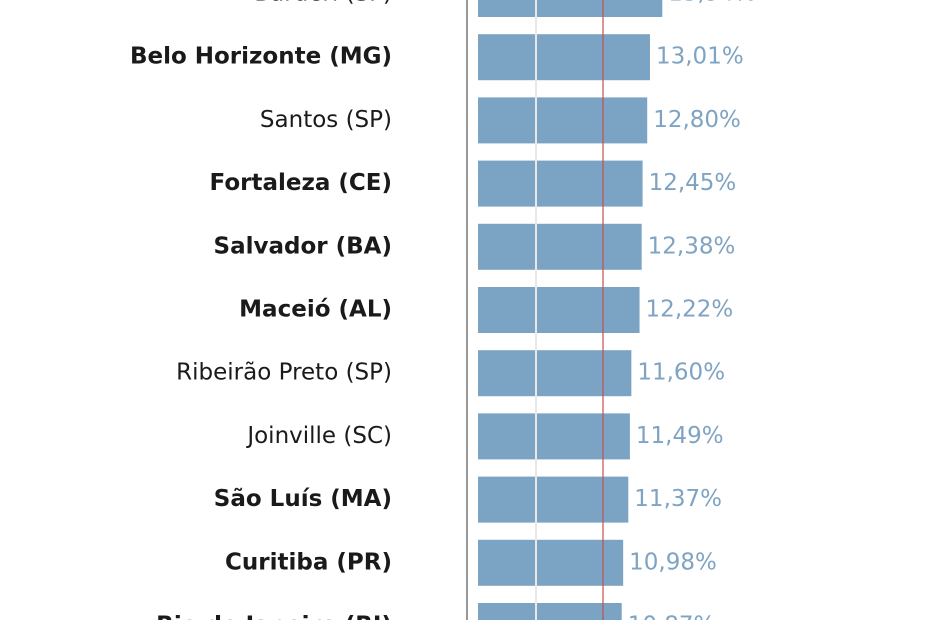 The width and height of the screenshot is (930, 620). Describe the element at coordinates (697, 120) in the screenshot. I see `value-label: 12,80%` at that location.